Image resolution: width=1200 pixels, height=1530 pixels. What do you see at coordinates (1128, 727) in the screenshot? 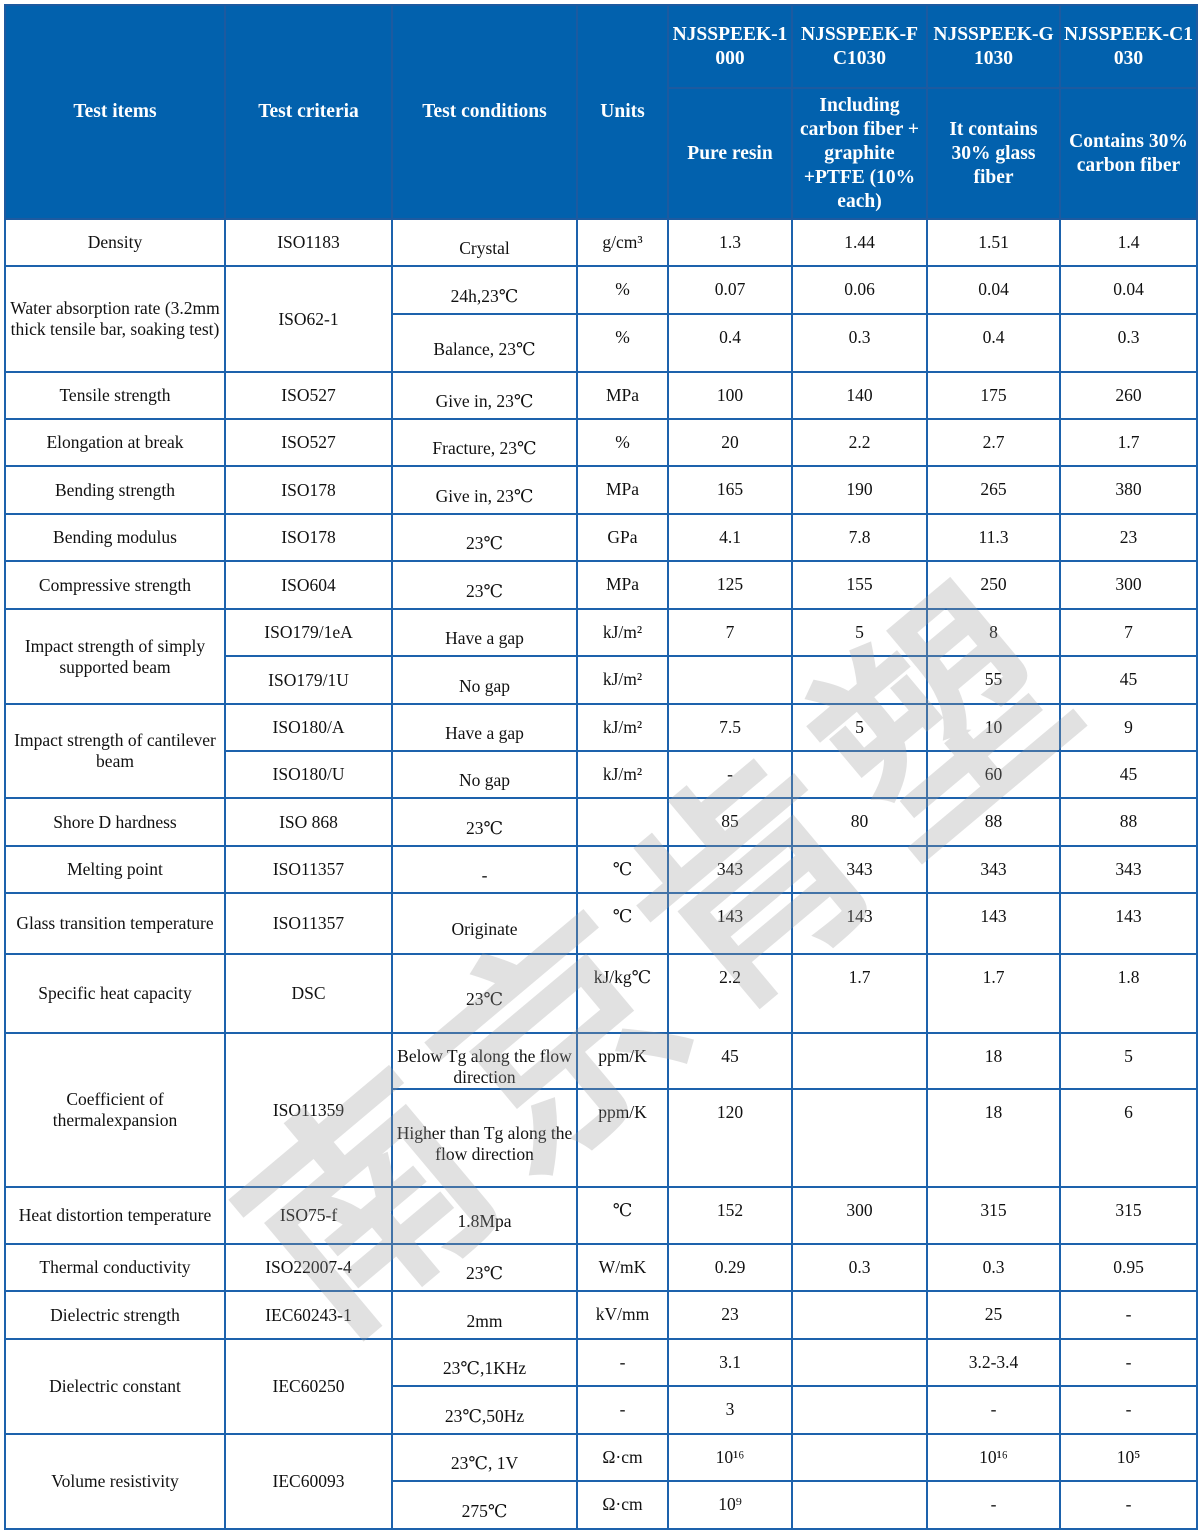
I see `value-c1030-cell: 9` at bounding box center [1128, 727].